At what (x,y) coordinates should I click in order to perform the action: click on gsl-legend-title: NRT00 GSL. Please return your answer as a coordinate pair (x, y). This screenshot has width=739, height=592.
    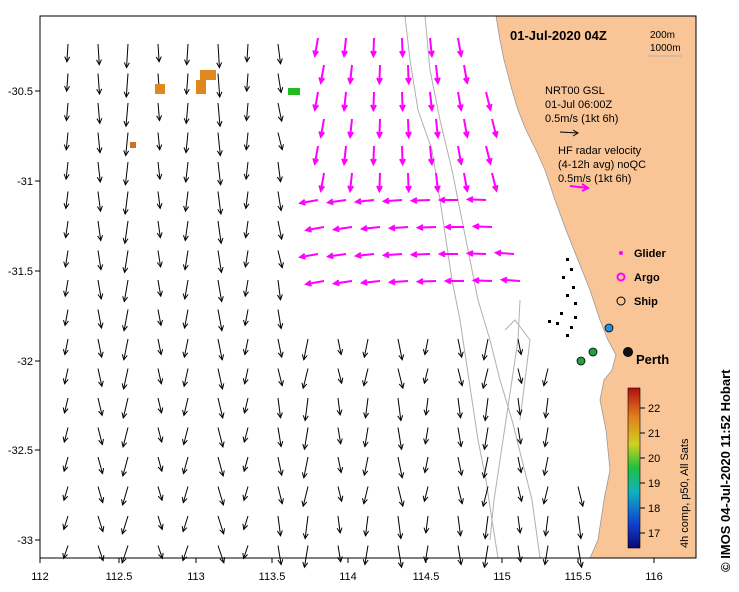
    Looking at the image, I should click on (575, 91).